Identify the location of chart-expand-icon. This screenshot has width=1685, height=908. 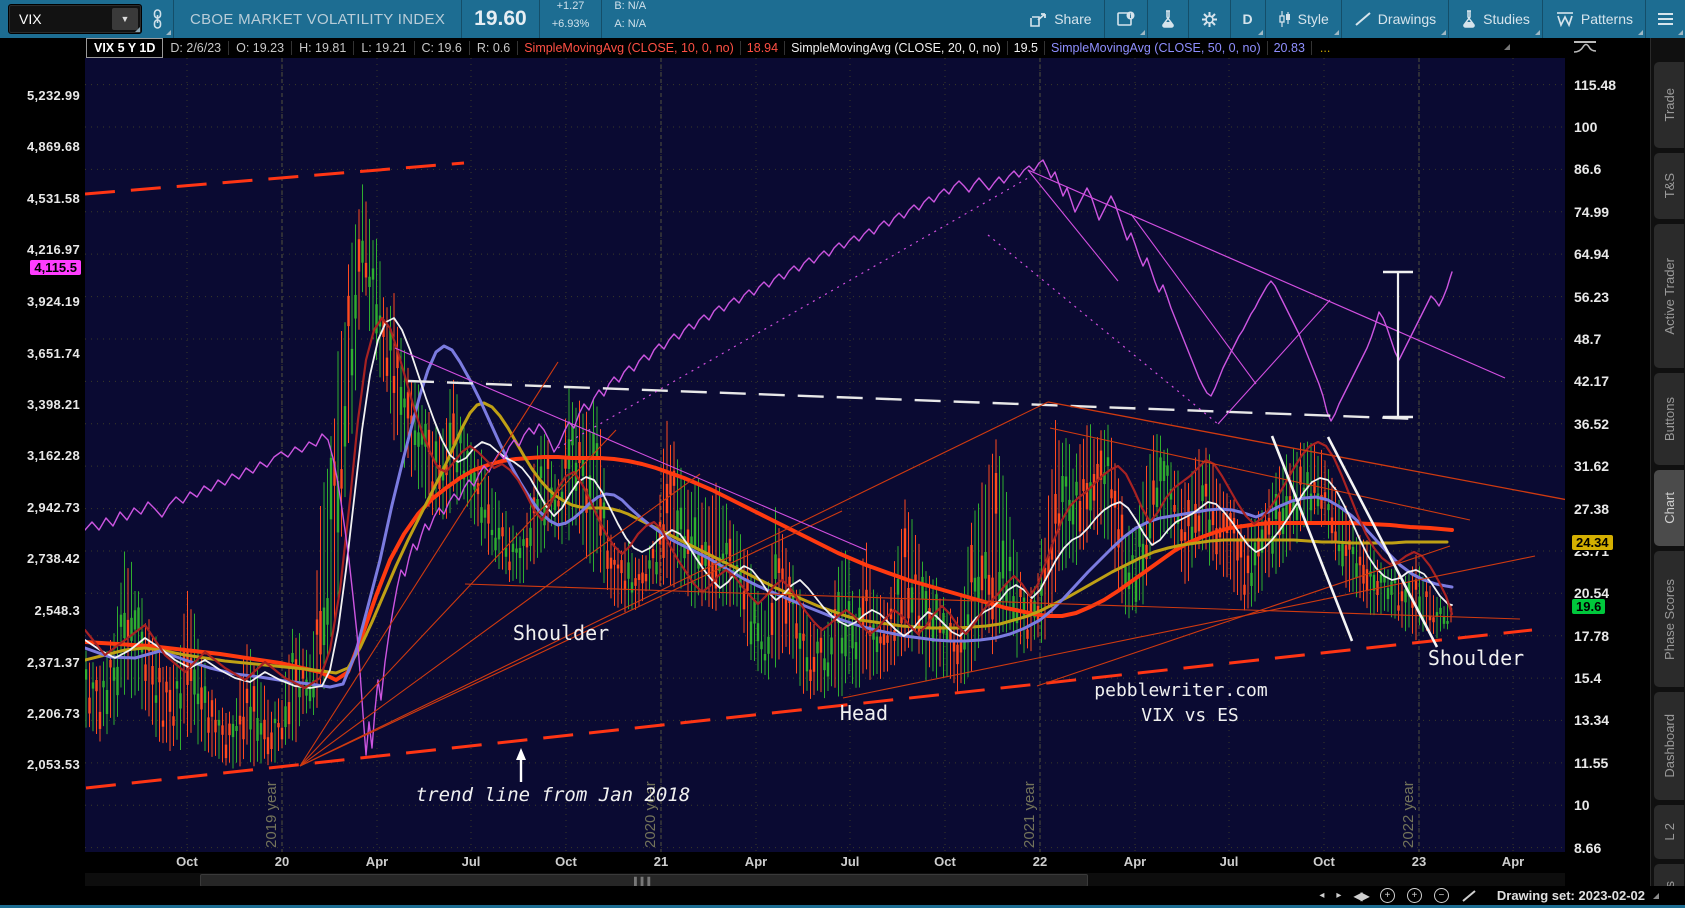
(1585, 48).